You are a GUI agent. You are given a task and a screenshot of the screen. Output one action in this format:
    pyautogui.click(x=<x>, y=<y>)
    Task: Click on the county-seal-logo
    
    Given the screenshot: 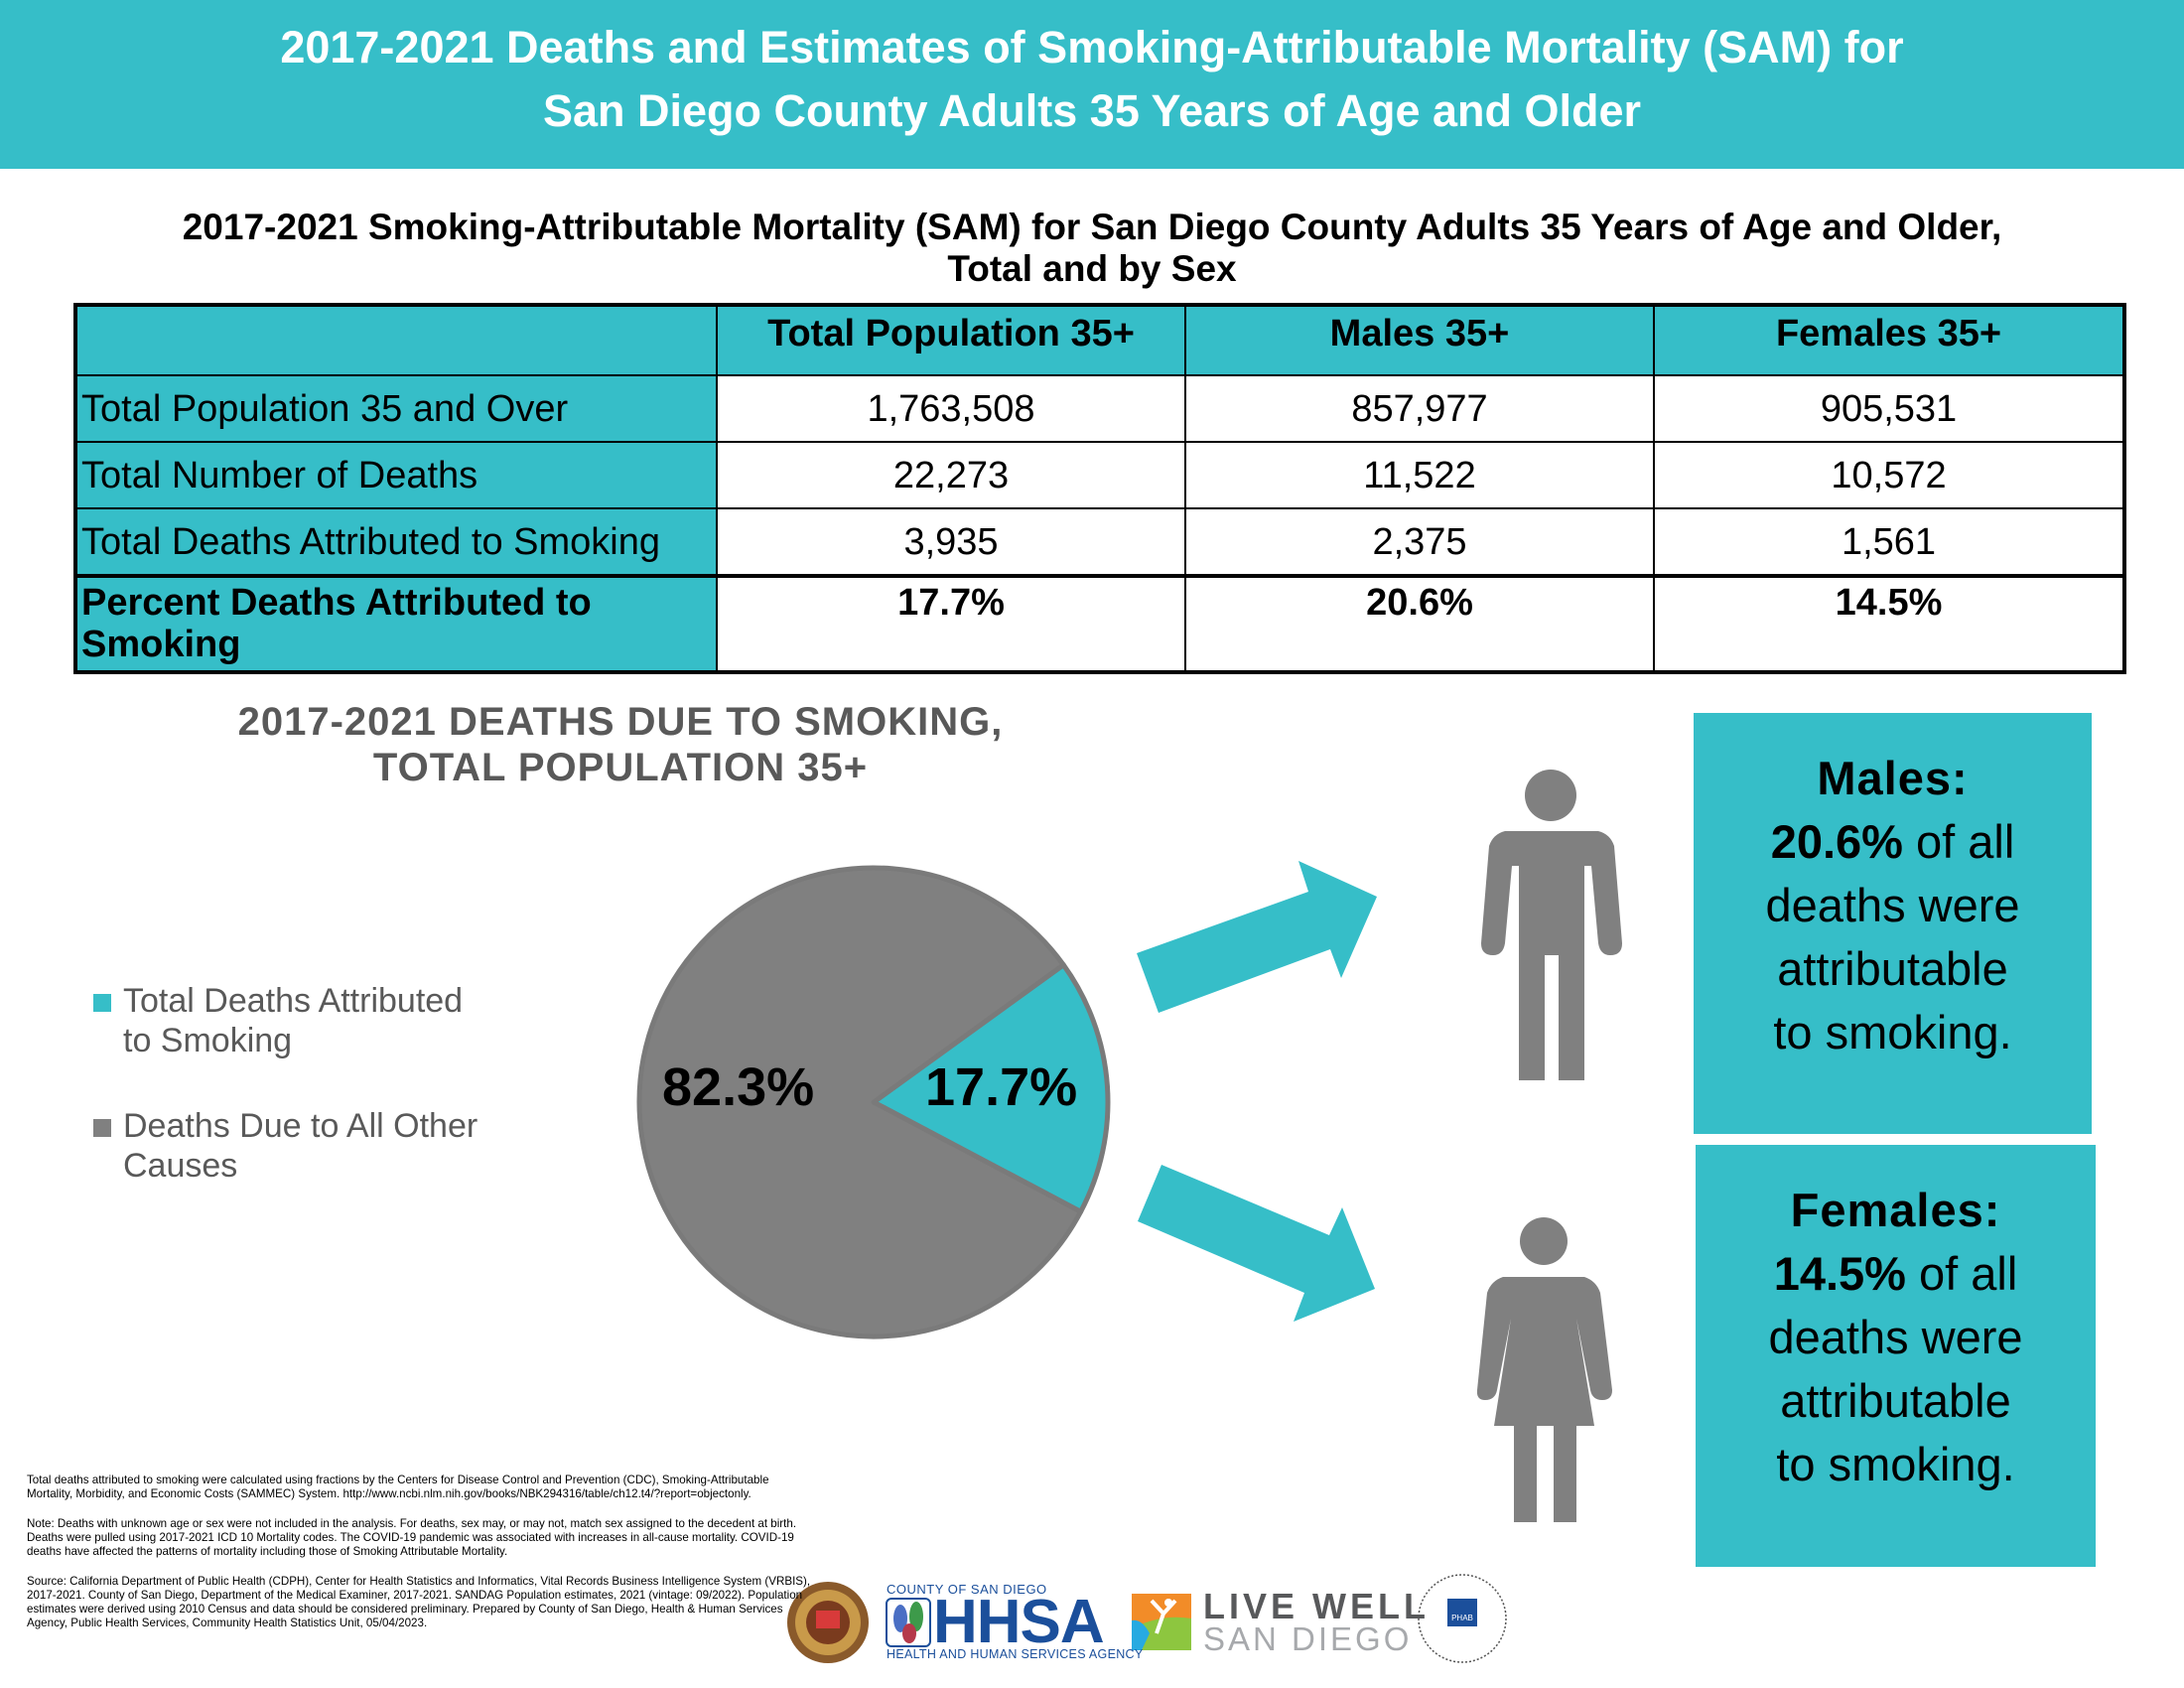 What is the action you would take?
    pyautogui.click(x=828, y=1622)
    